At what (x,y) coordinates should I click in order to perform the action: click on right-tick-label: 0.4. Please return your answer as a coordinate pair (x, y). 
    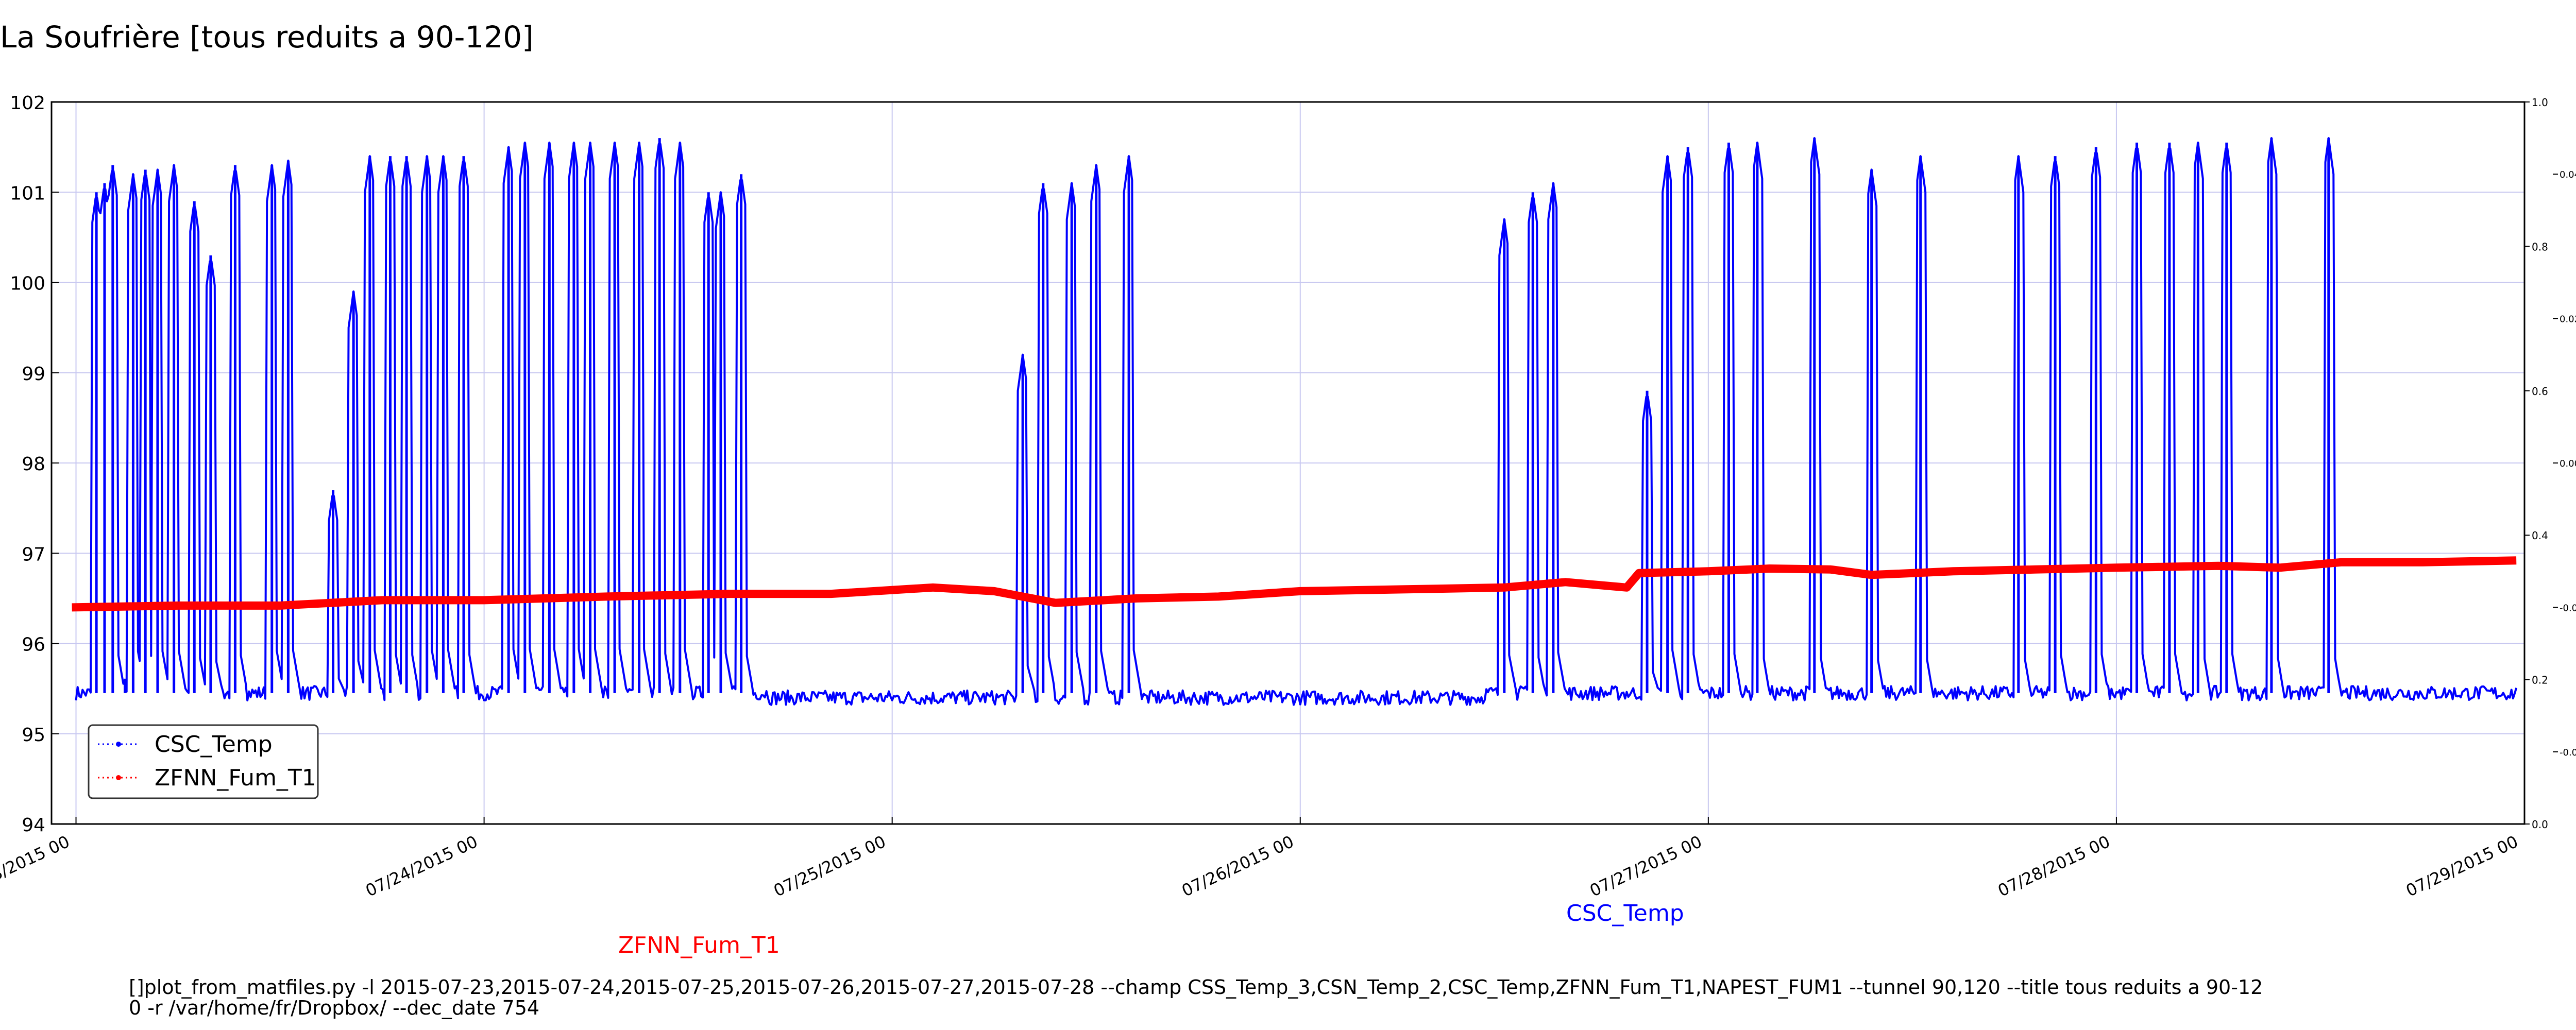
    Looking at the image, I should click on (2540, 535).